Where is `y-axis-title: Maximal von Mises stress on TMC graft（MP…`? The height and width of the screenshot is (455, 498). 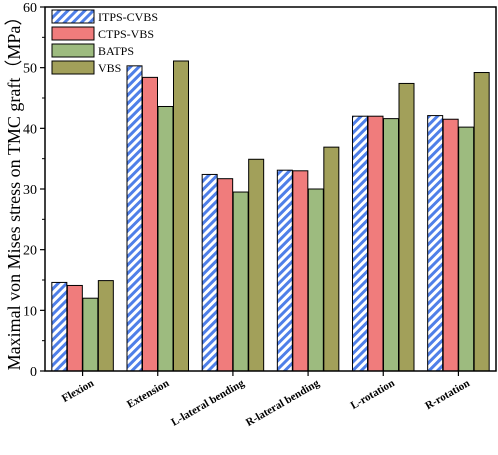
y-axis-title: Maximal von Mises stress on TMC graft（MP… is located at coordinates (14, 189).